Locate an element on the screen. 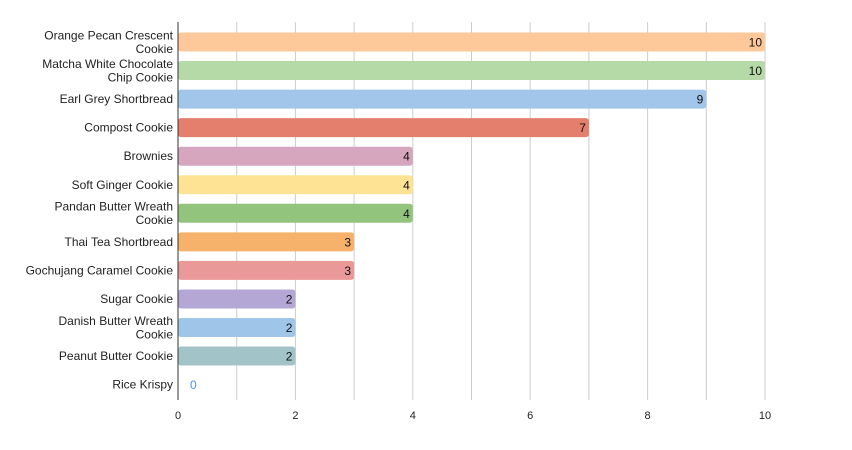  category-label: Gochujang Caramel Cookie is located at coordinates (100, 270).